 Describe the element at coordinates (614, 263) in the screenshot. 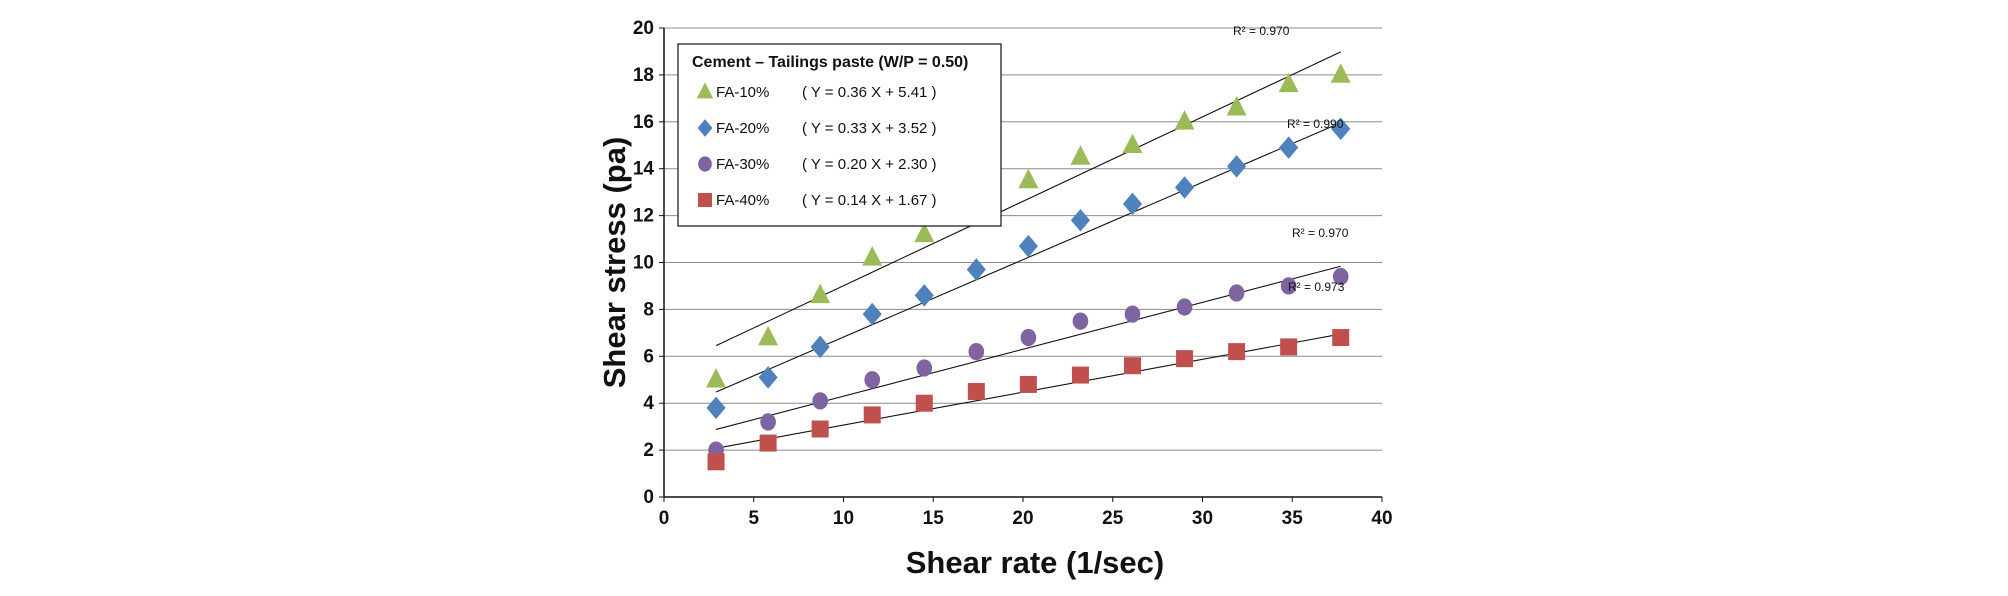

I see `y-axis-title: Shear stress (pa)` at that location.